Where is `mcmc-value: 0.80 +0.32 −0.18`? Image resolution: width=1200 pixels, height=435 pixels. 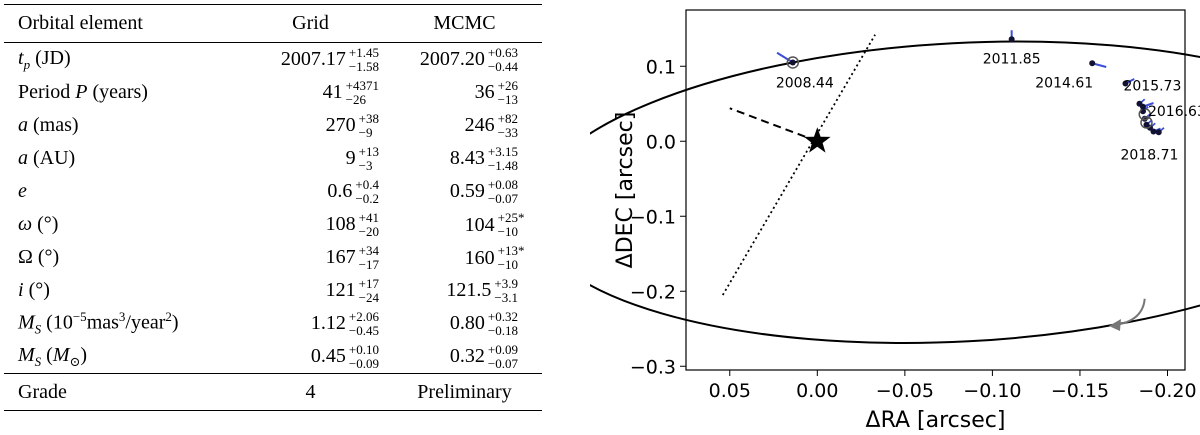
mcmc-value: 0.80 +0.32 −0.18 is located at coordinates (464, 323).